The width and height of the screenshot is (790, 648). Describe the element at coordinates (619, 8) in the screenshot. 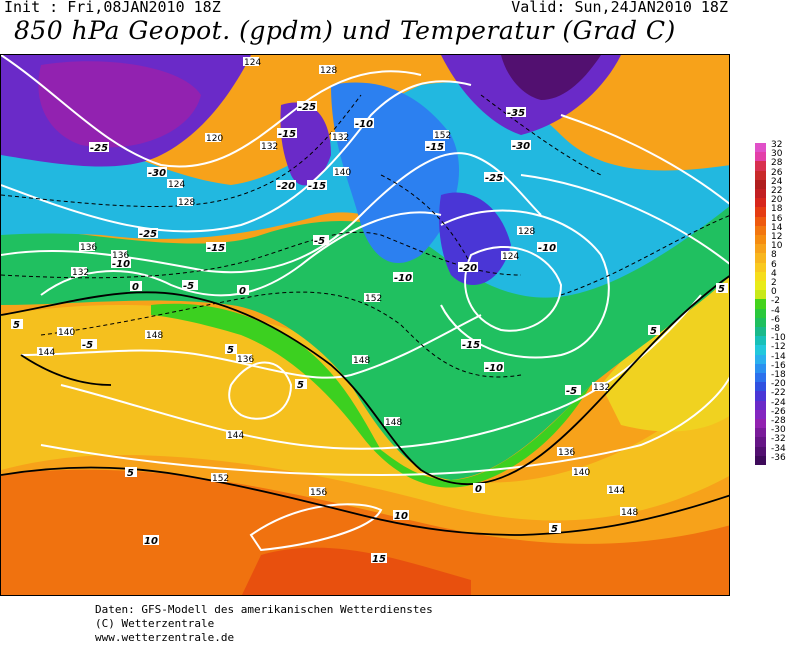

I see `valid-time: Valid: Sun,24JAN2010 18Z` at that location.